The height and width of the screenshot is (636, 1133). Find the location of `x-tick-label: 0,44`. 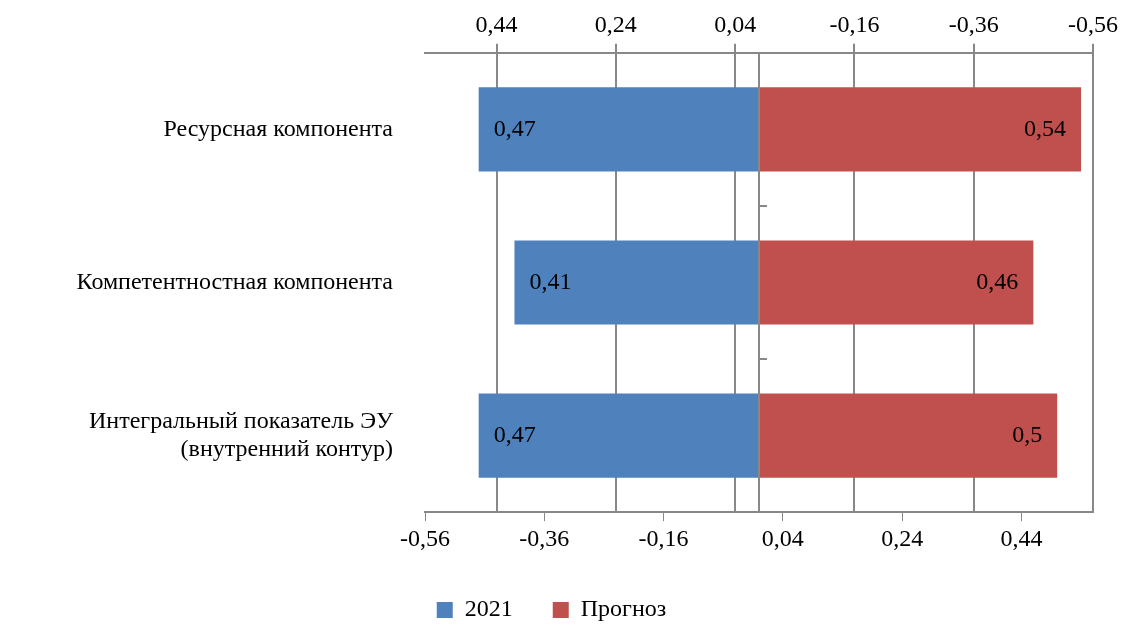

x-tick-label: 0,44 is located at coordinates (1021, 537).